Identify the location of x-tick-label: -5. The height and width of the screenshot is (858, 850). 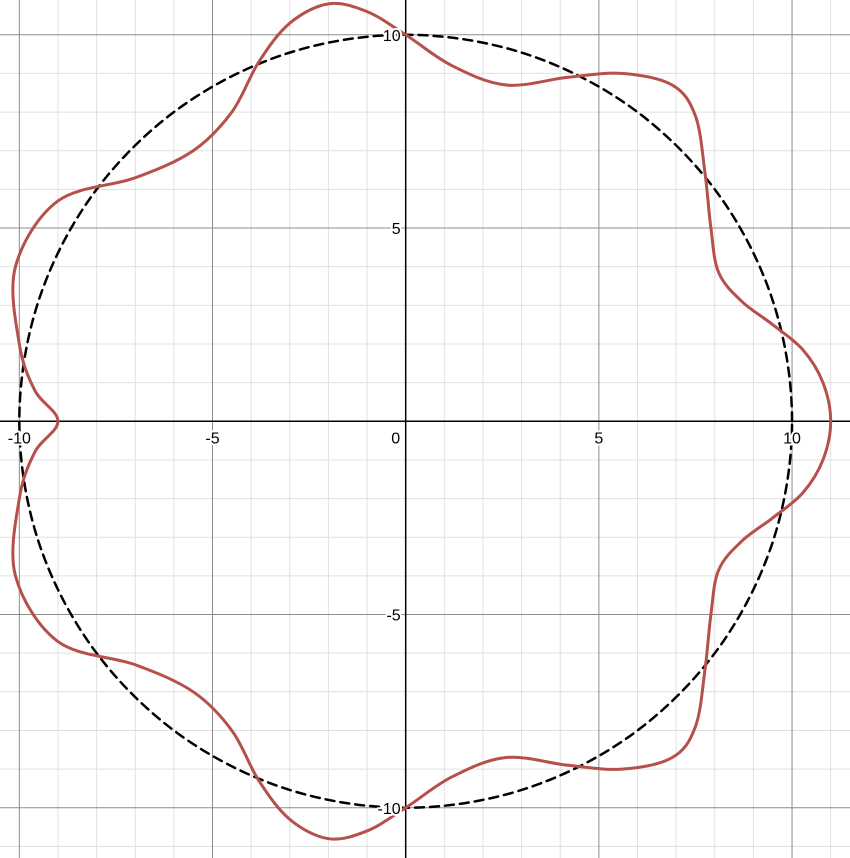
(212, 438).